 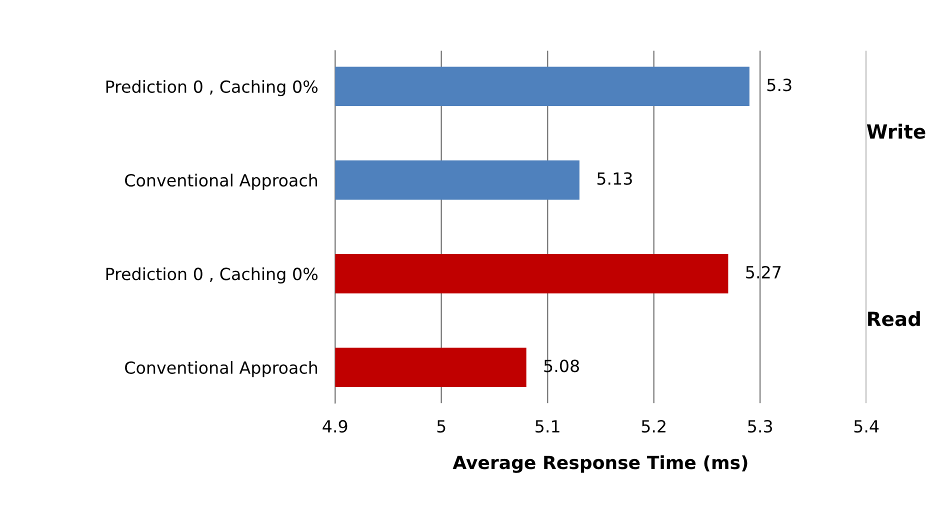 What do you see at coordinates (441, 426) in the screenshot?
I see `x-tick-label: 5` at bounding box center [441, 426].